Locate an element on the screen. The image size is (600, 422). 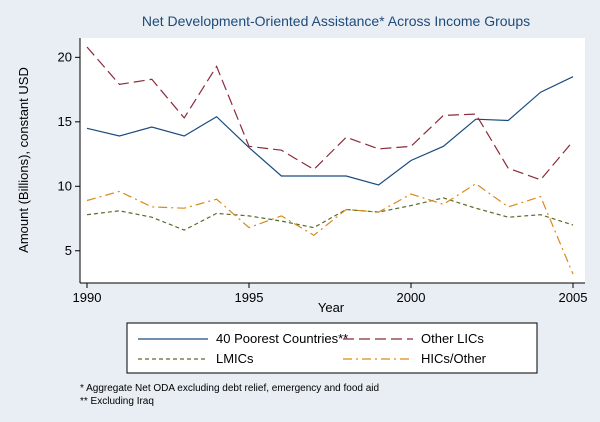
footnote-2: ** Excluding Iraq is located at coordinates (117, 401).